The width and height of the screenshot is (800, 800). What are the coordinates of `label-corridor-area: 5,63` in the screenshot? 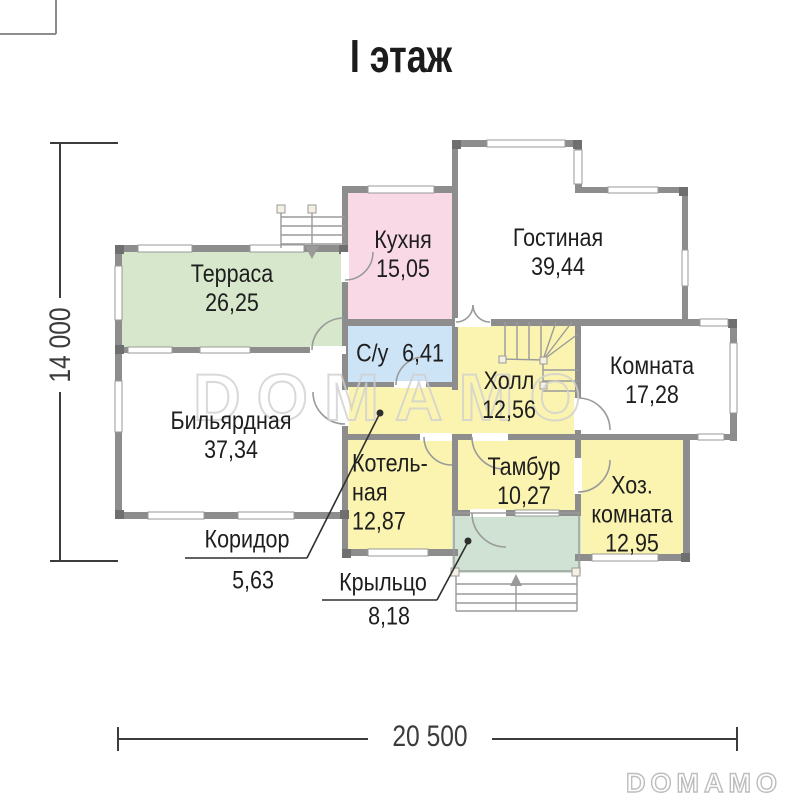 It's located at (253, 580).